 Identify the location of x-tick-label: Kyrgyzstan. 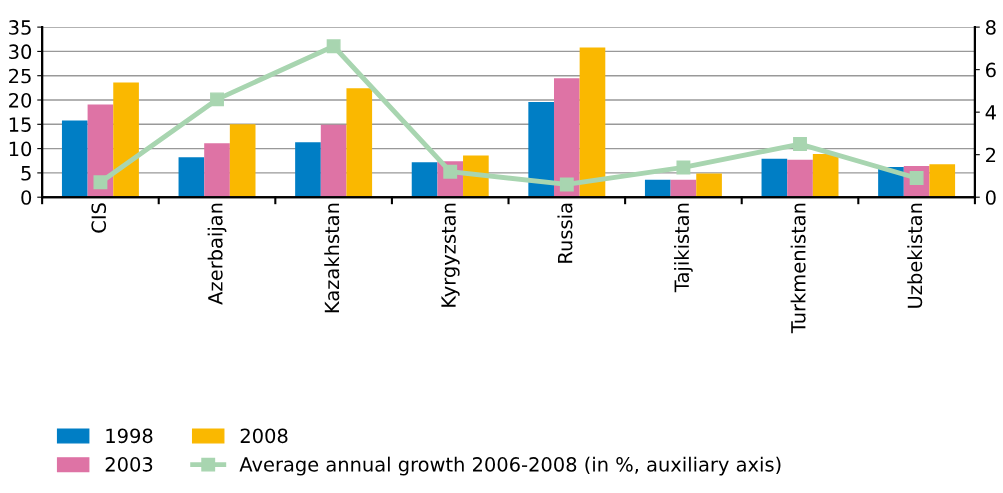
(450, 255).